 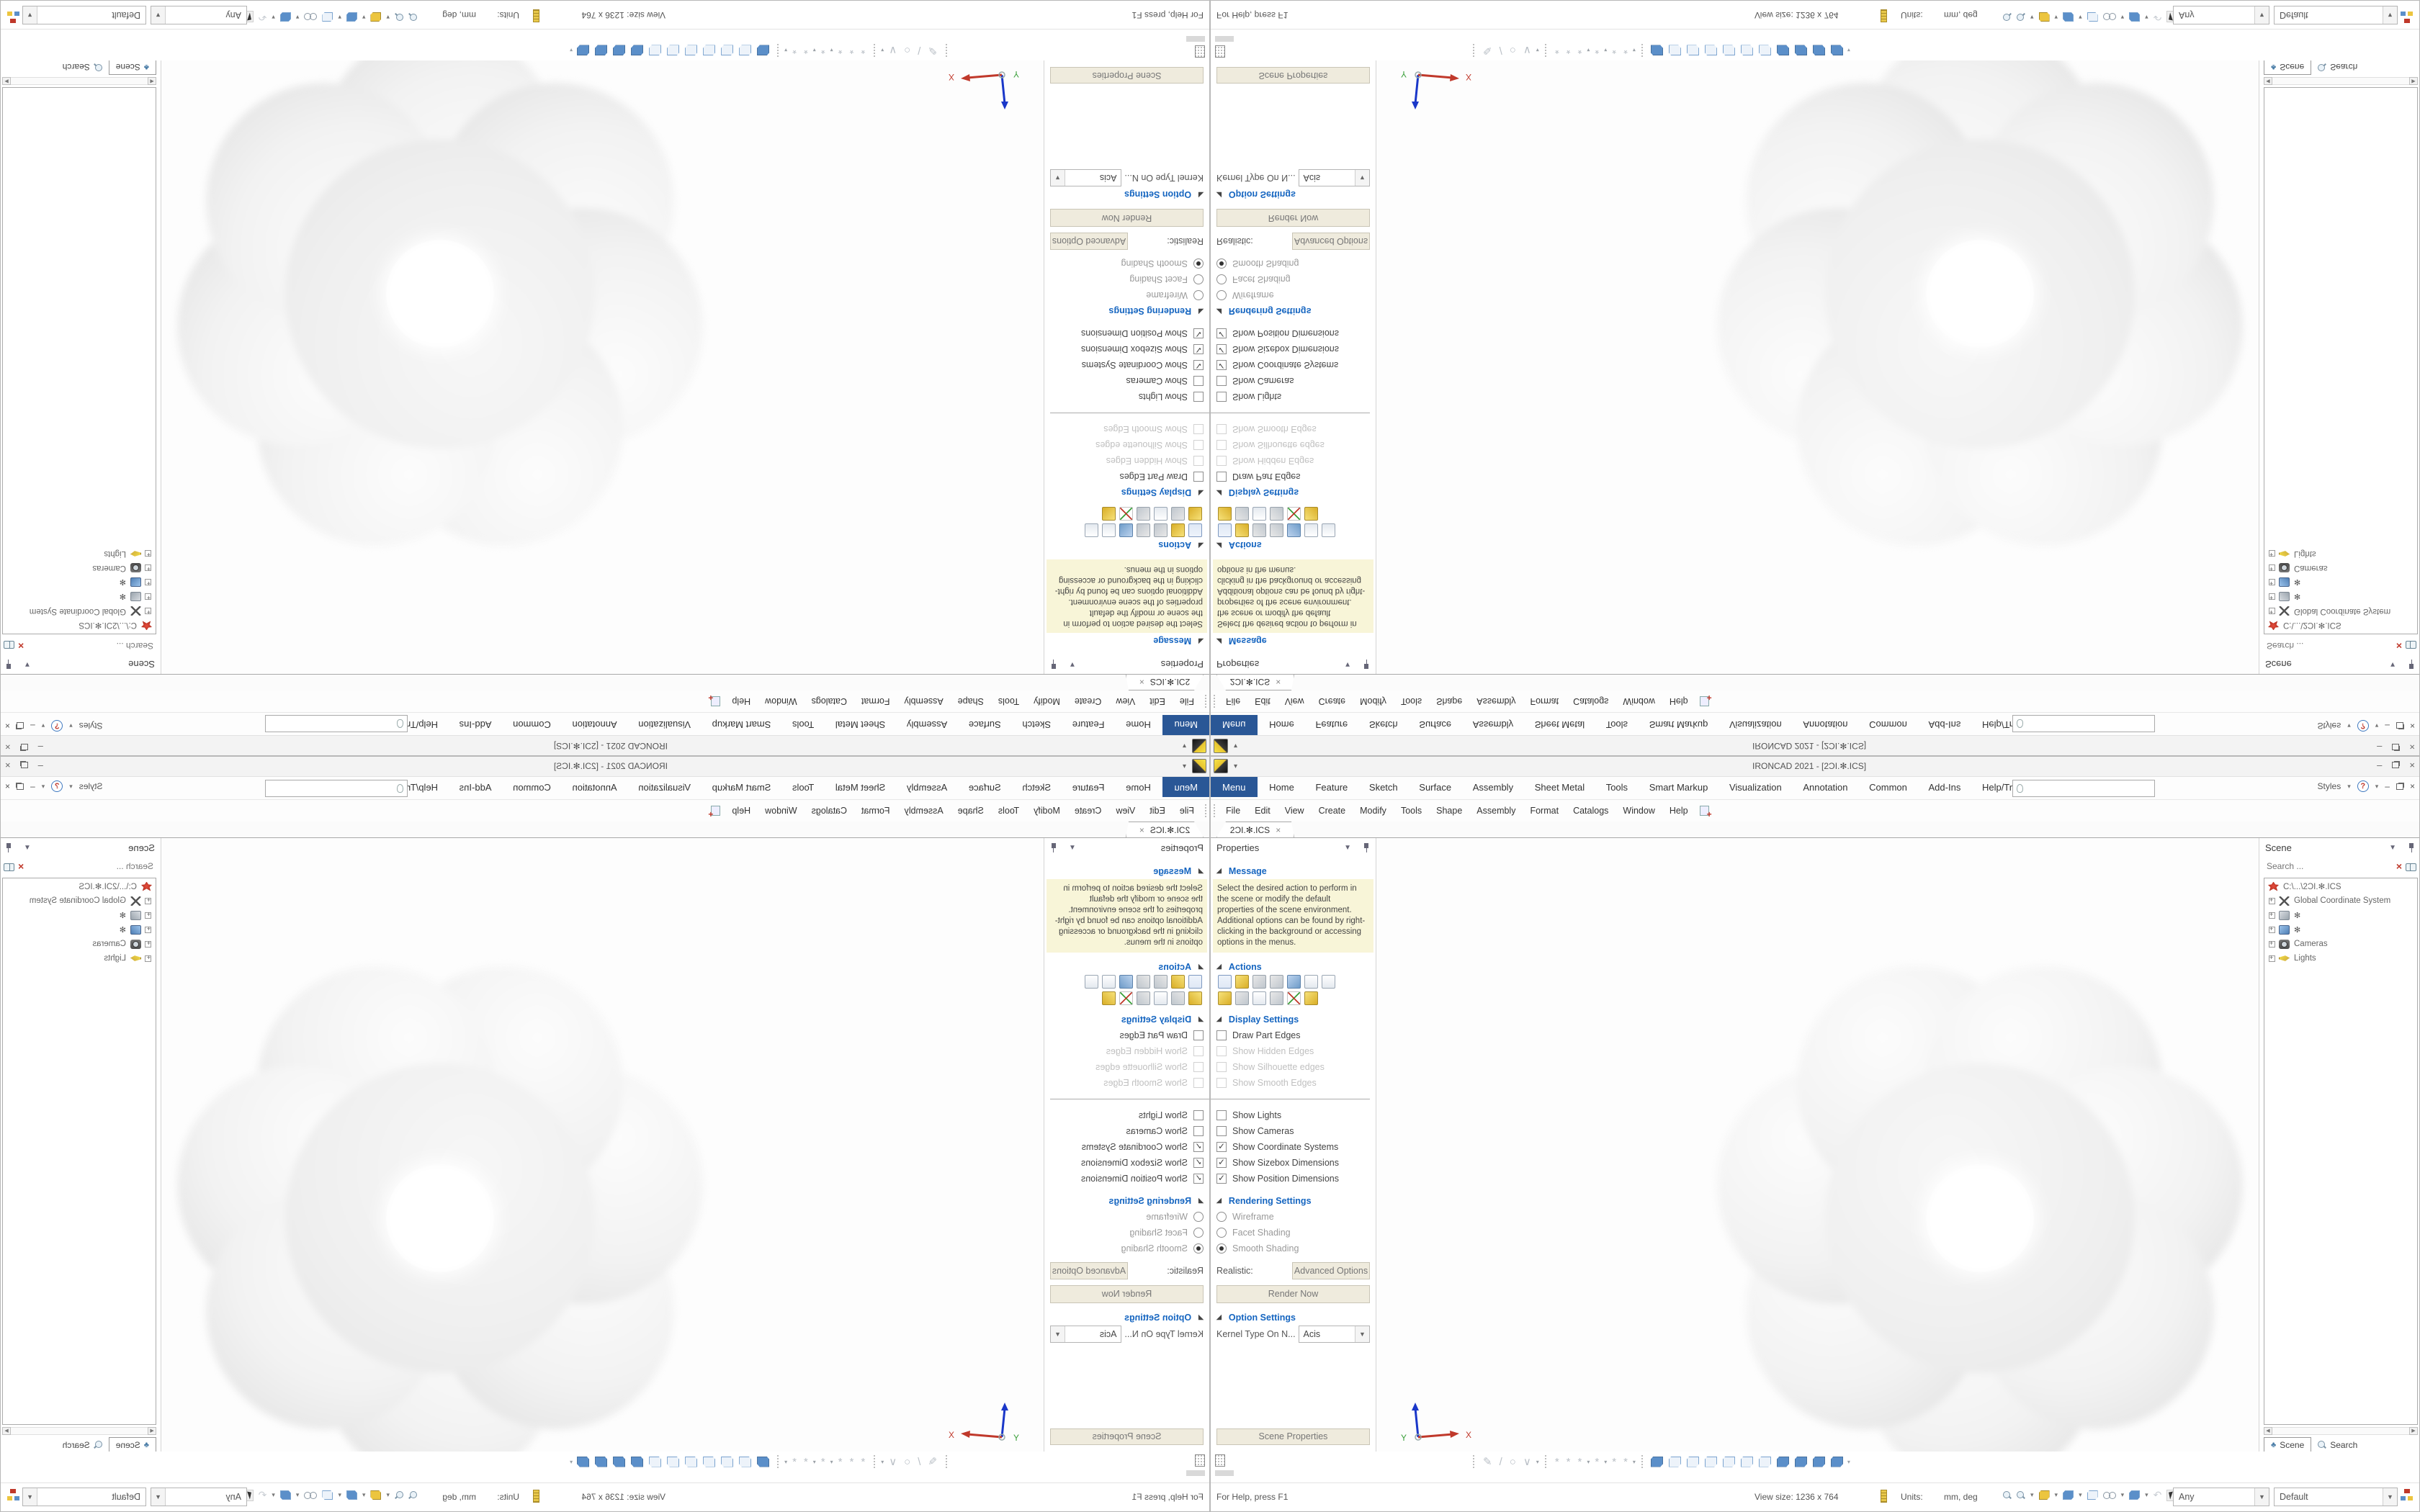 What do you see at coordinates (1366, 847) in the screenshot?
I see `panel-pin-icon` at bounding box center [1366, 847].